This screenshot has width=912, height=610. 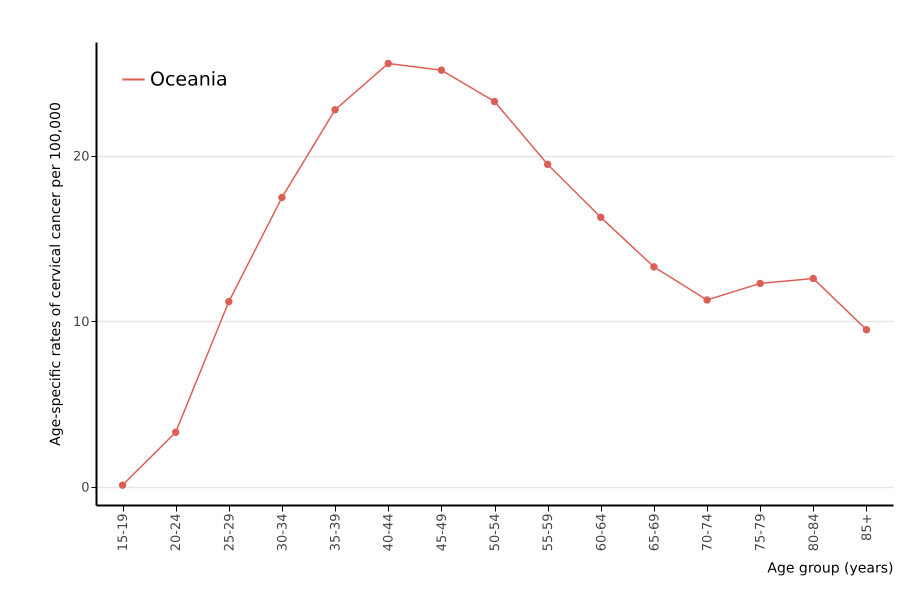 I want to click on x-tick-label: 35-39, so click(x=336, y=533).